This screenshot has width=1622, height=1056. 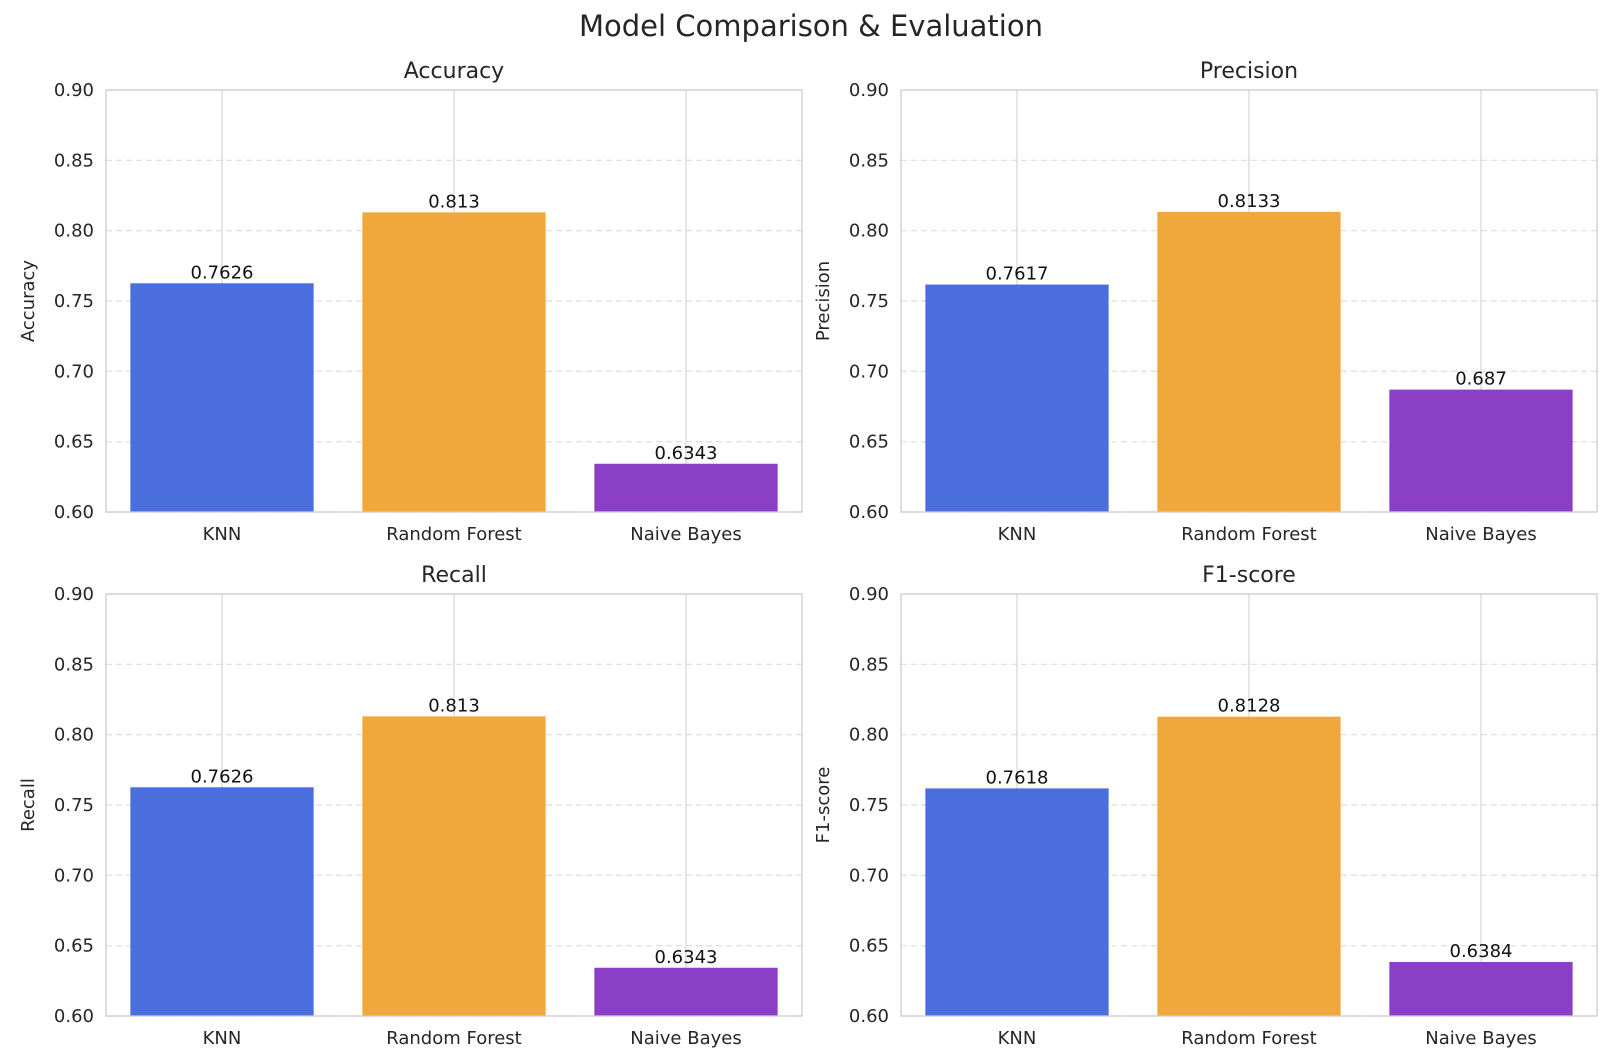 I want to click on chart-title: Recall, so click(x=454, y=575).